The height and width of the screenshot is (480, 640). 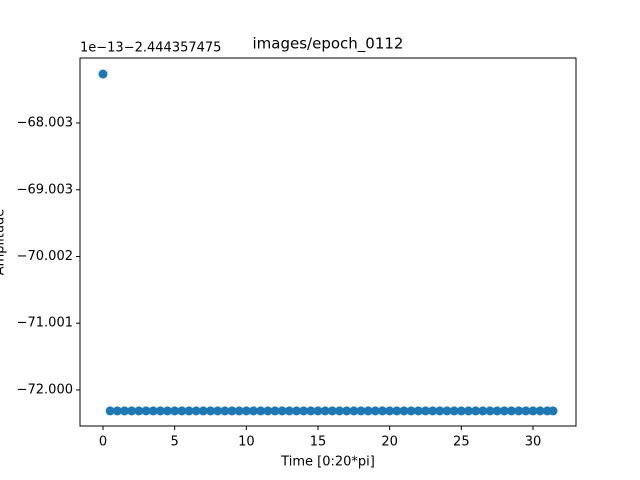 What do you see at coordinates (533, 442) in the screenshot?
I see `x-tick-label: 30` at bounding box center [533, 442].